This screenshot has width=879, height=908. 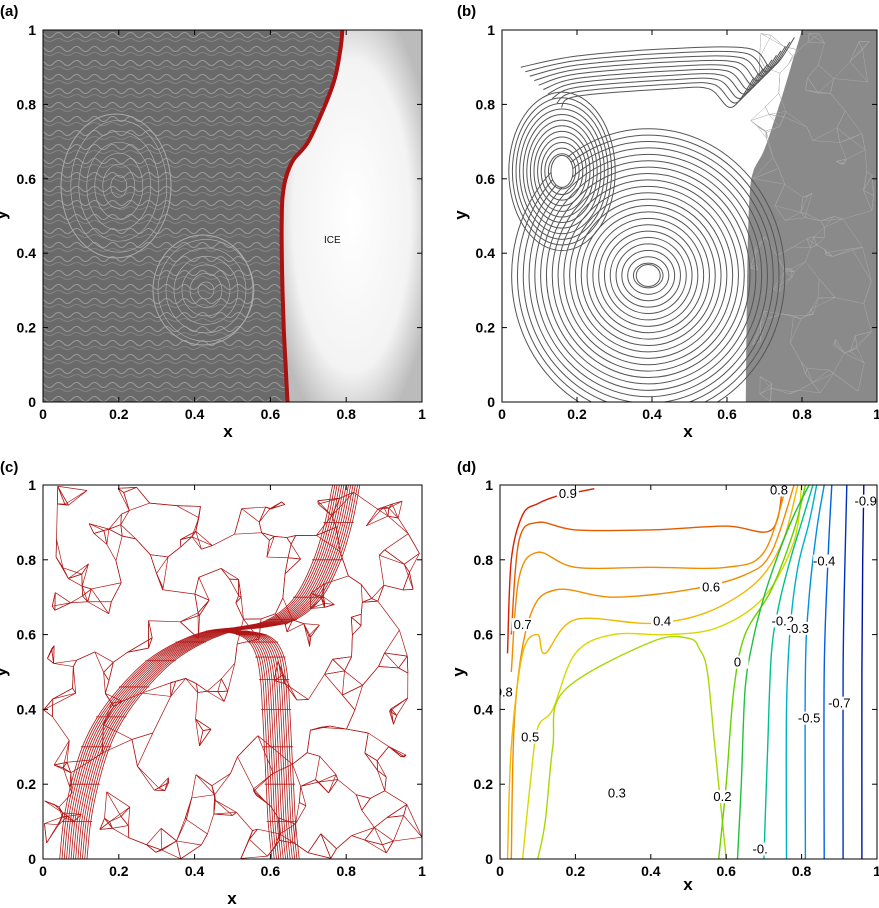 What do you see at coordinates (812, 217) in the screenshot?
I see `panel-b-solid-mesh` at bounding box center [812, 217].